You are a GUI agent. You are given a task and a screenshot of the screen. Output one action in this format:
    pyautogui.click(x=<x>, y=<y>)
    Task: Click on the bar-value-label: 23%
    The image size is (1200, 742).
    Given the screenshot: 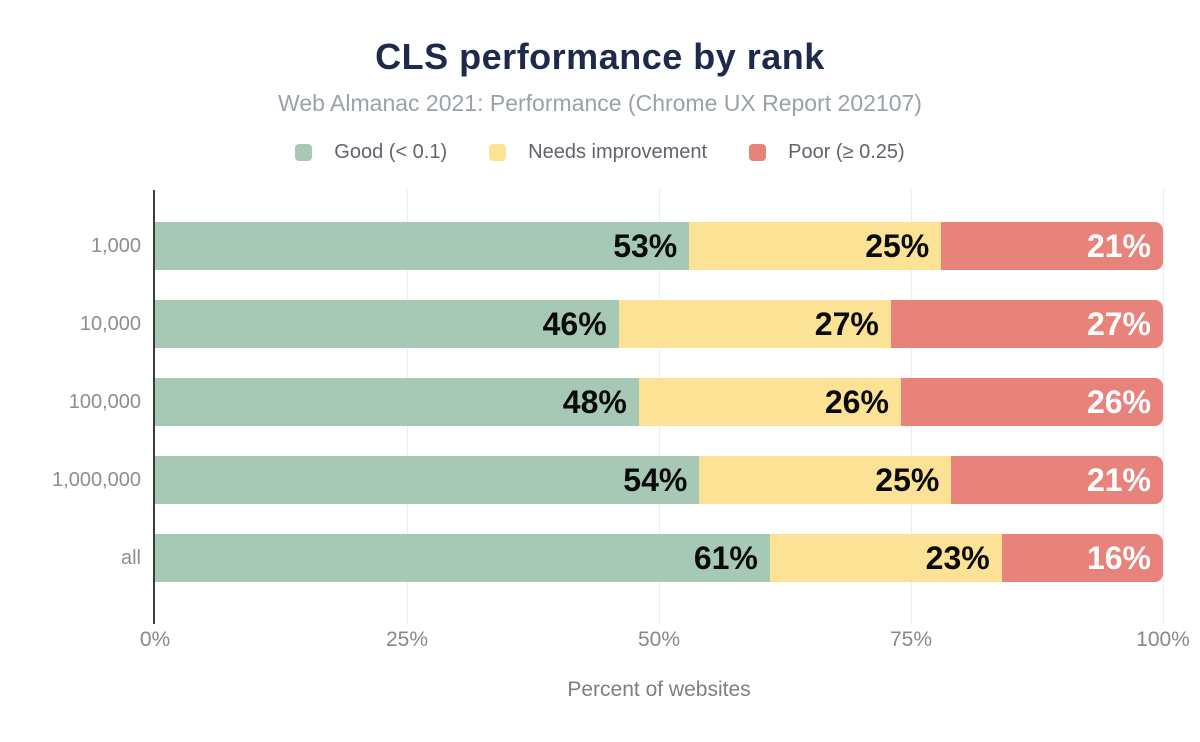 What is the action you would take?
    pyautogui.click(x=957, y=558)
    